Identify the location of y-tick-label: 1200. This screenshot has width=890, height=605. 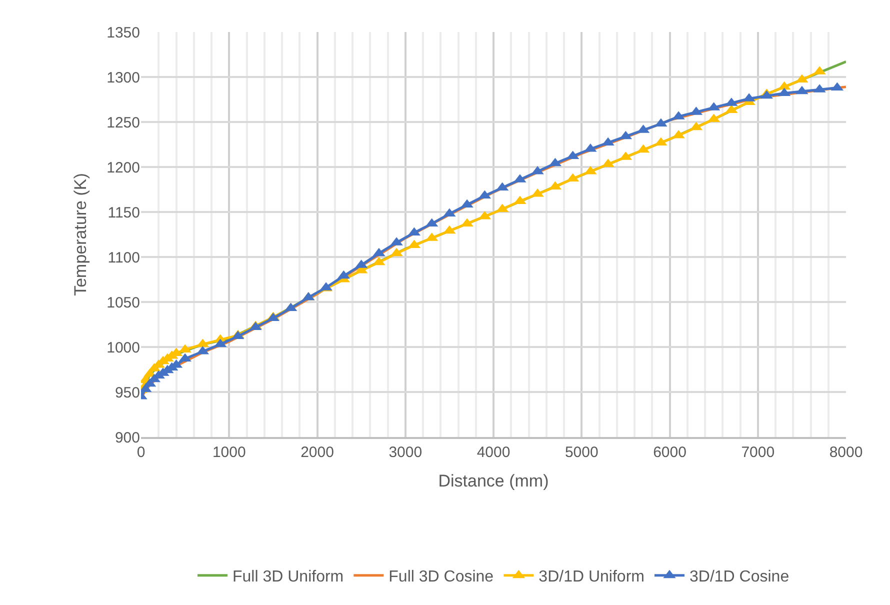
(123, 167).